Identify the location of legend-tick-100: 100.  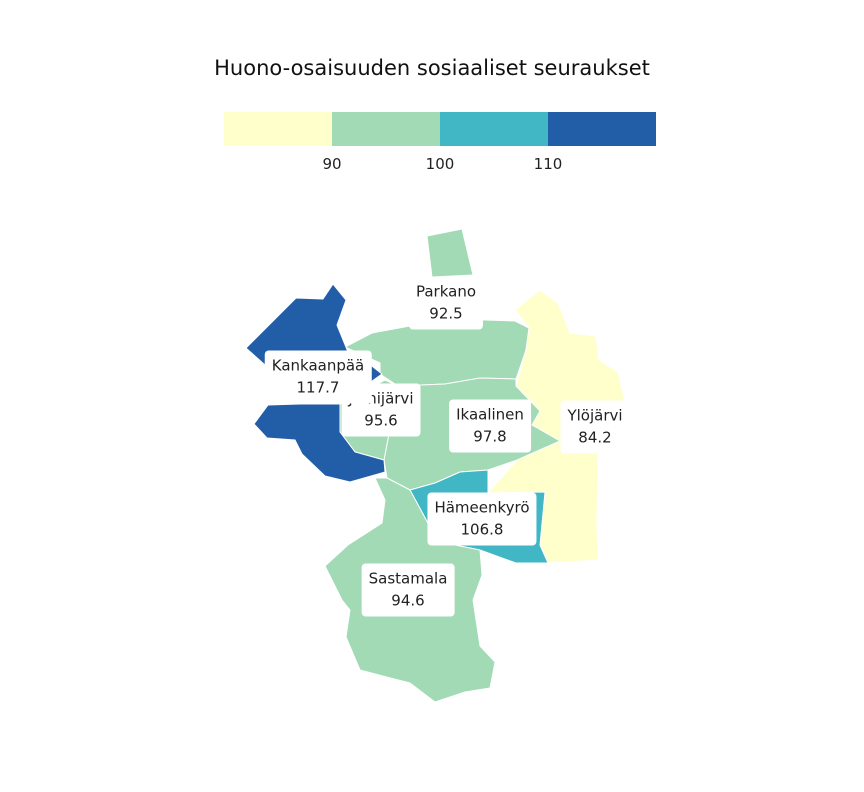
(440, 164).